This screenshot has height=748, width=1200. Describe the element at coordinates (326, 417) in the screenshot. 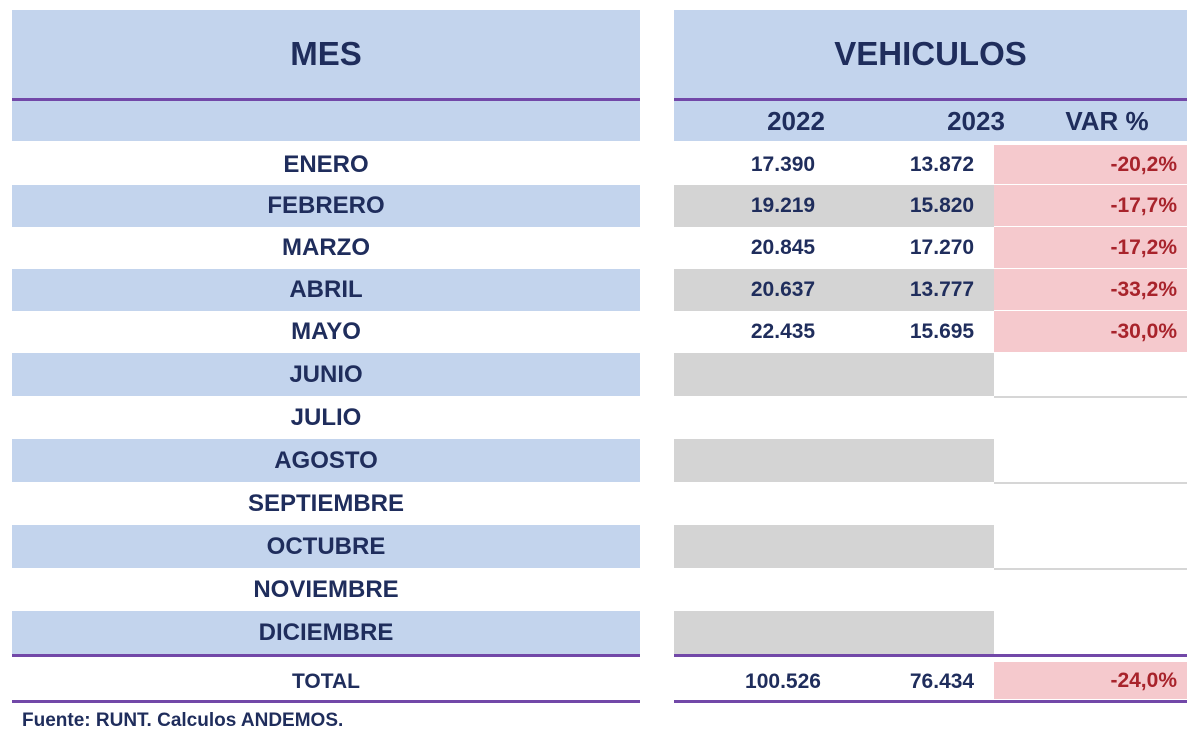

I see `row-month: JULIO` at that location.